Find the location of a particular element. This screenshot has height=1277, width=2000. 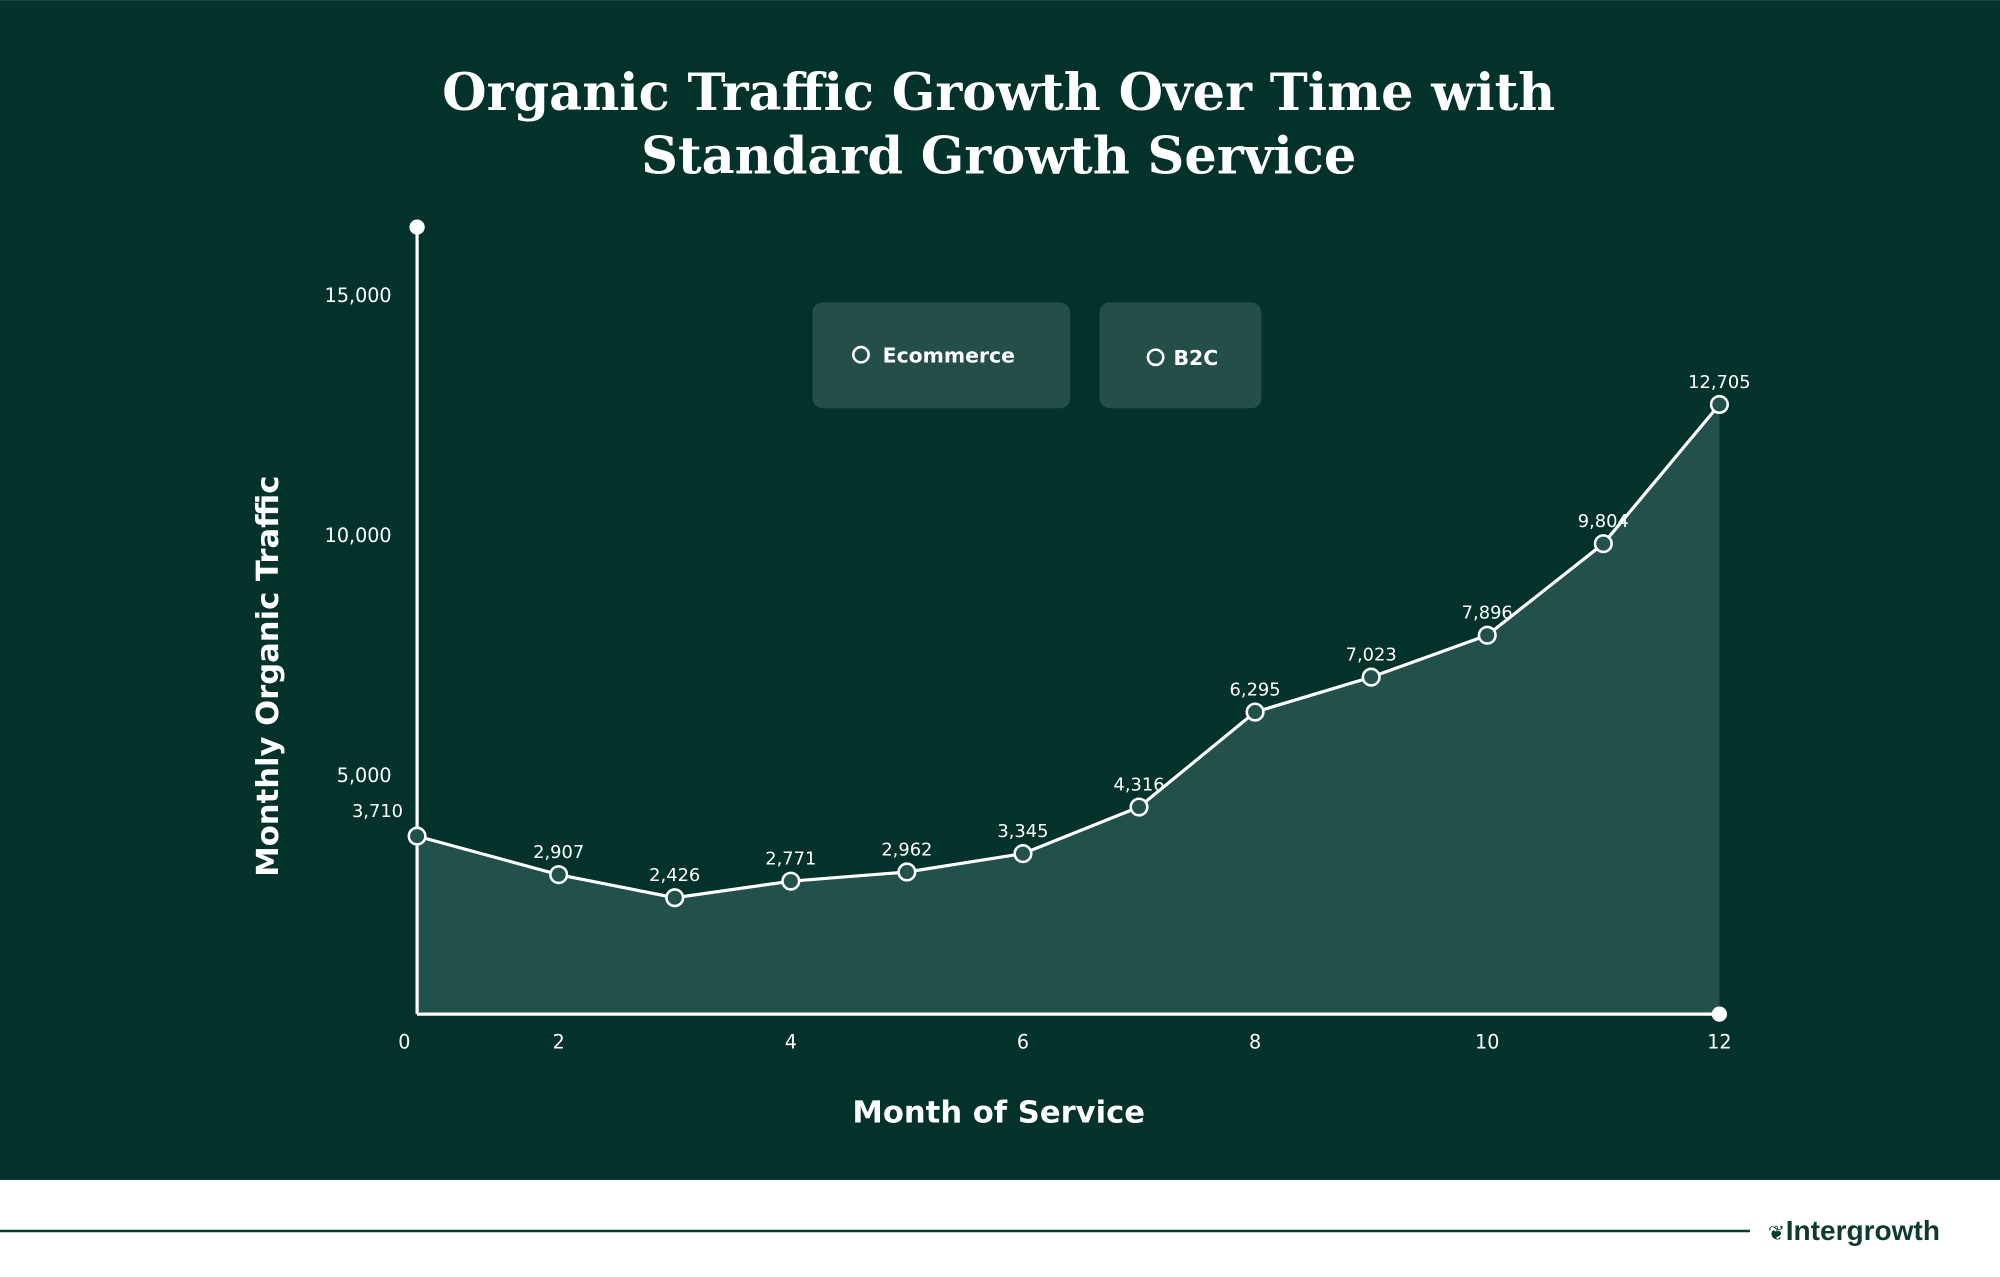

x-tick-label: 2 is located at coordinates (559, 1042).